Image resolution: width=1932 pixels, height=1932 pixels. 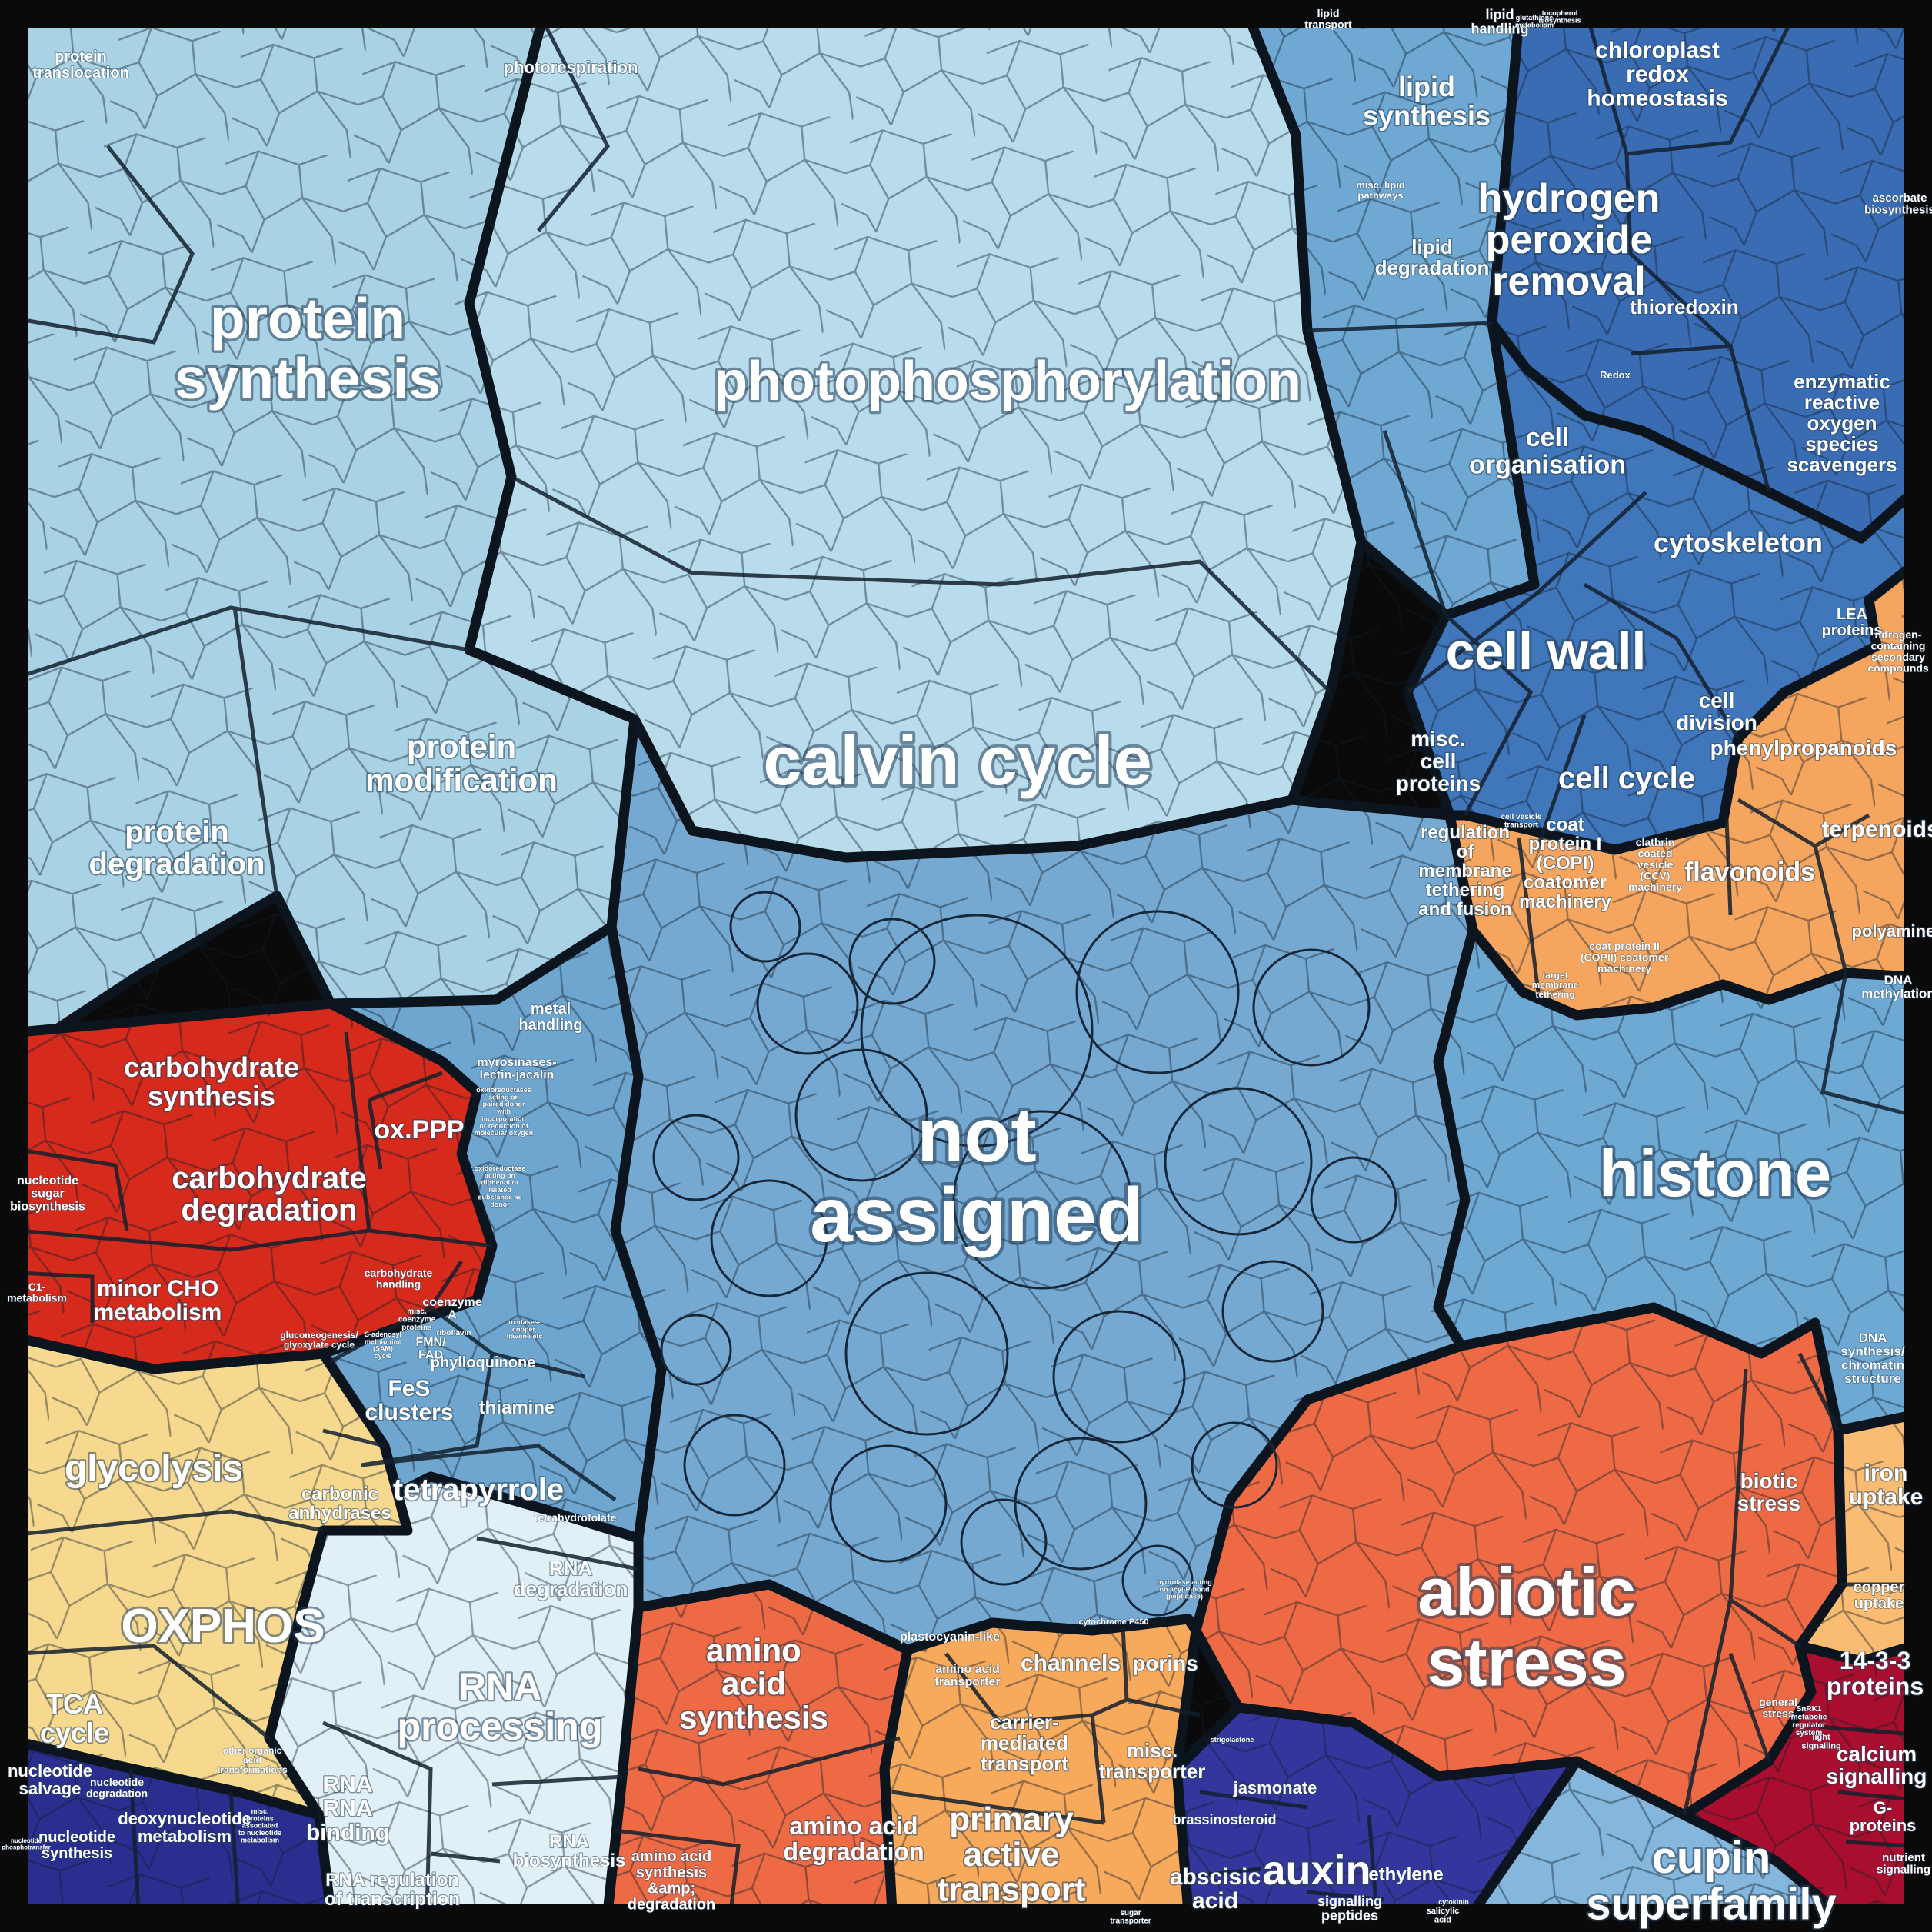 What do you see at coordinates (1852, 622) in the screenshot?
I see `label-lea-proteins: LEA proteins` at bounding box center [1852, 622].